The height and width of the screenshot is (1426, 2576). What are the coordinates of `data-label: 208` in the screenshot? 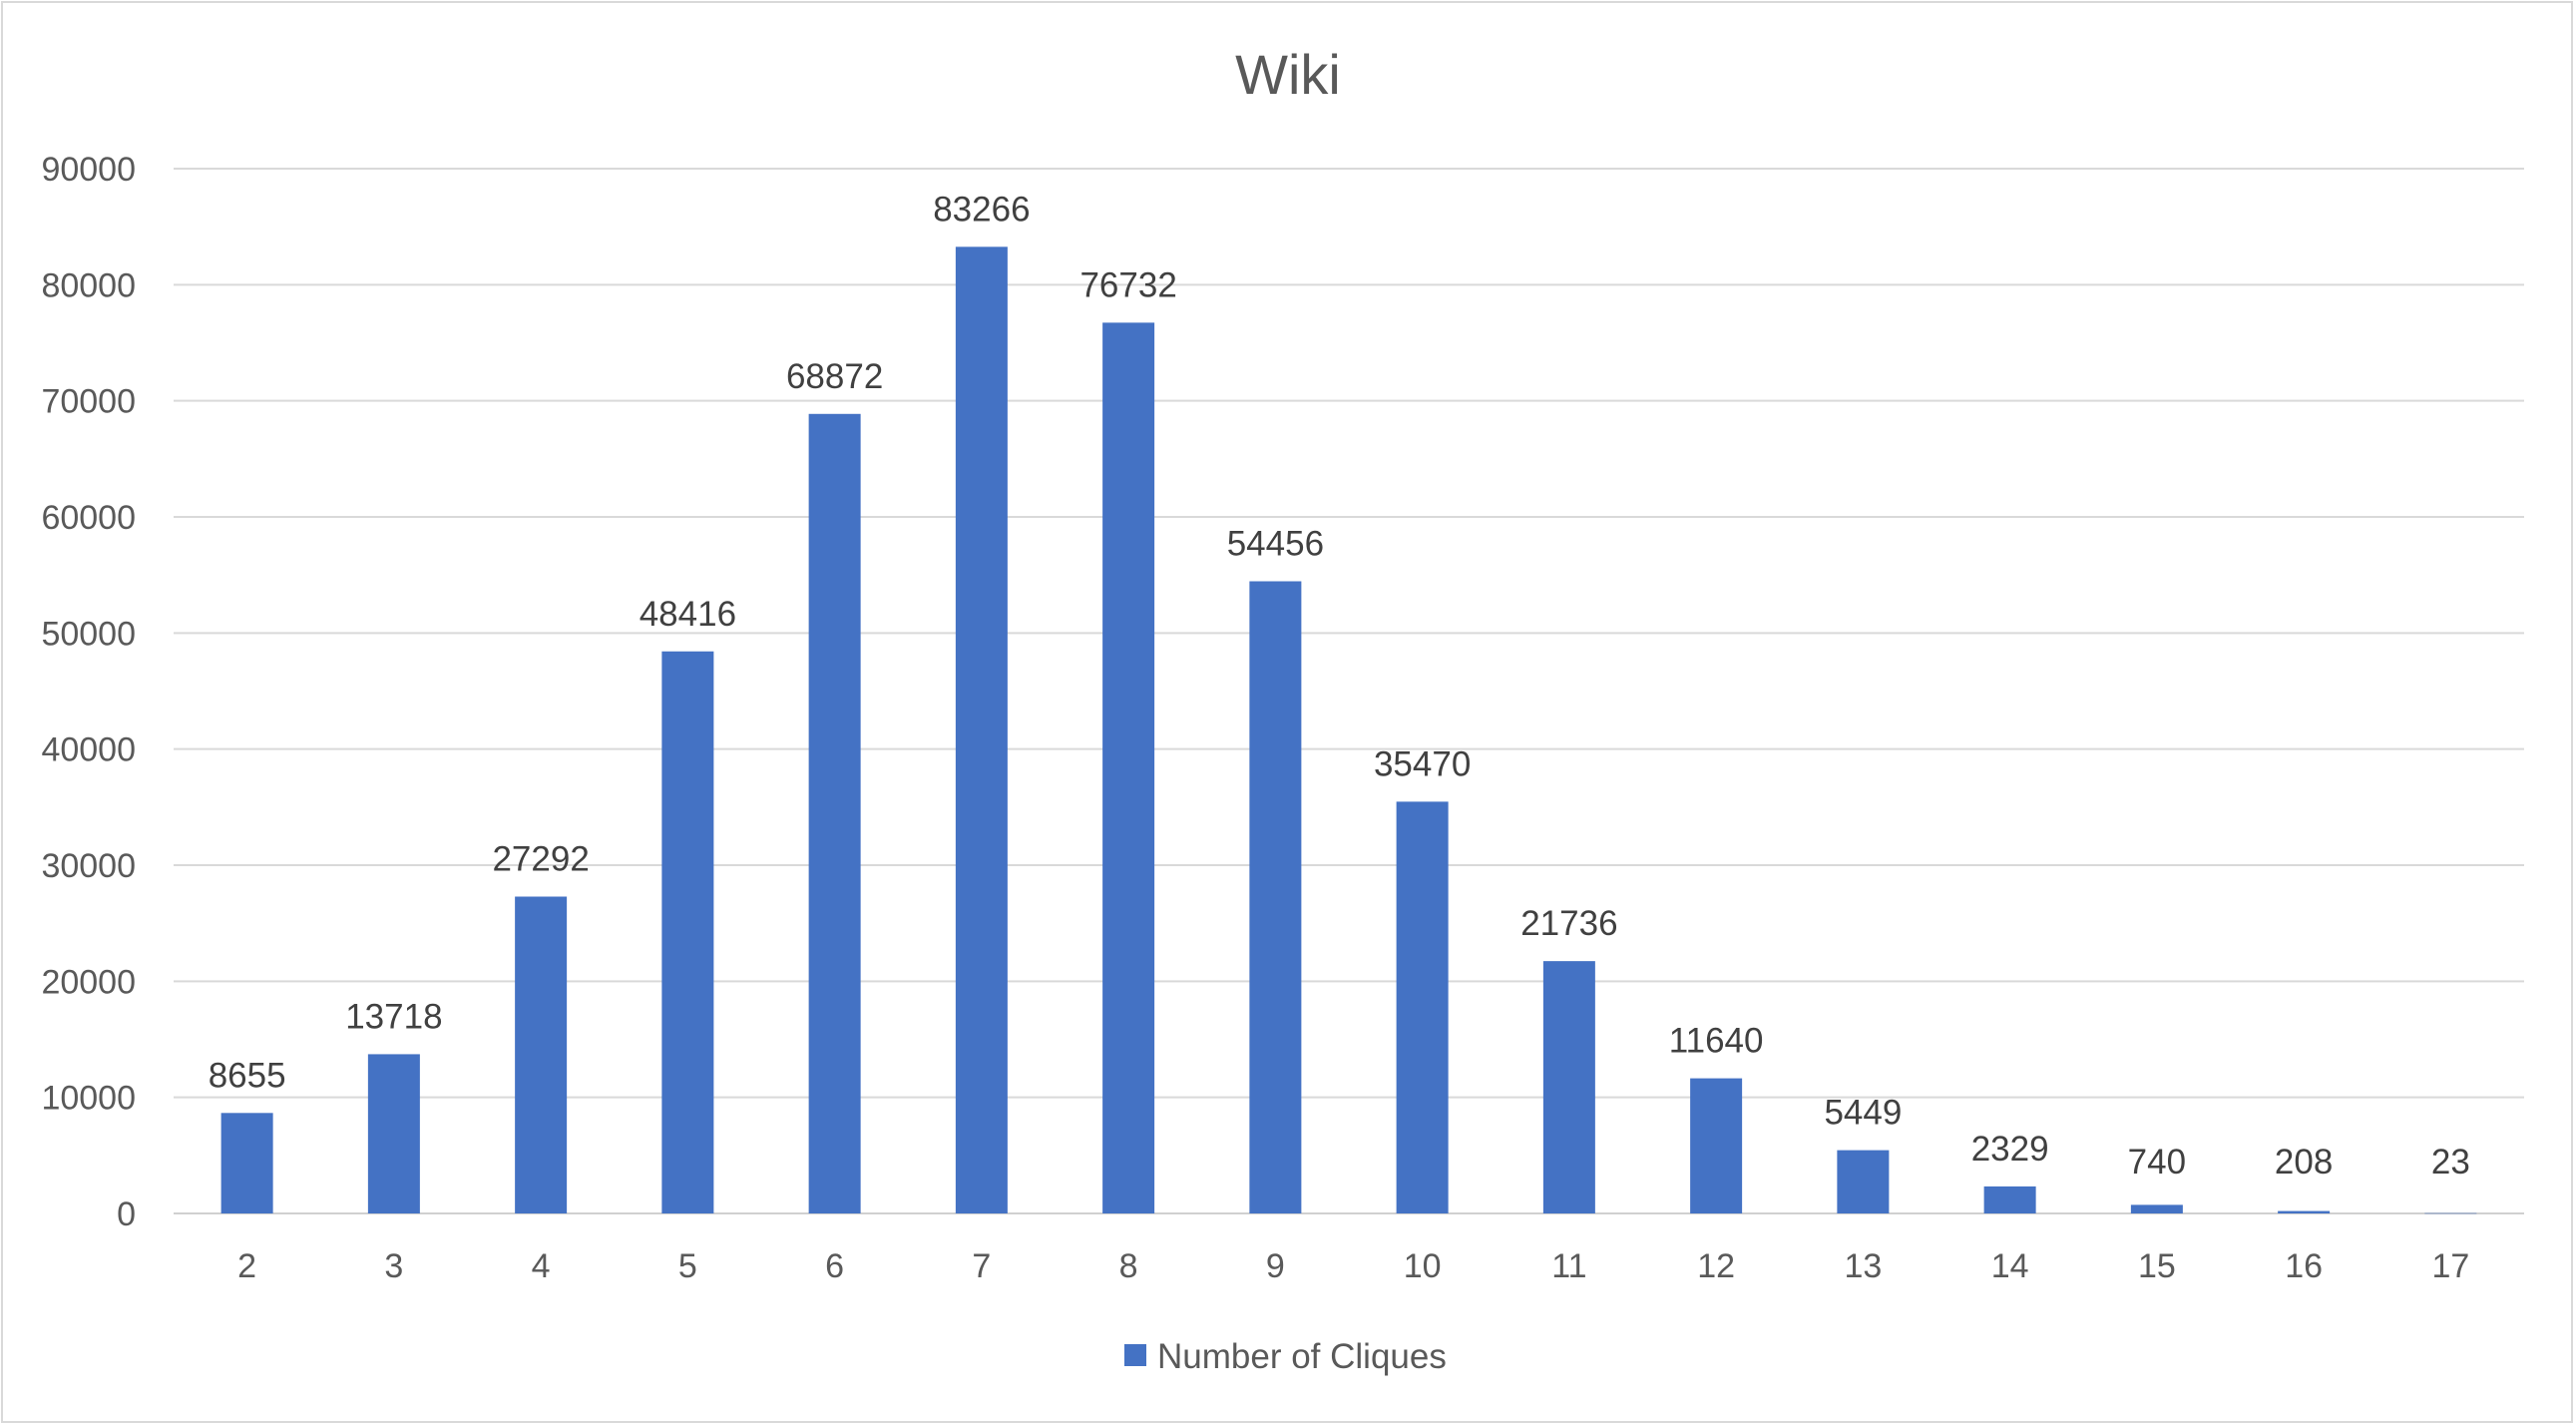 It's located at (2304, 1162).